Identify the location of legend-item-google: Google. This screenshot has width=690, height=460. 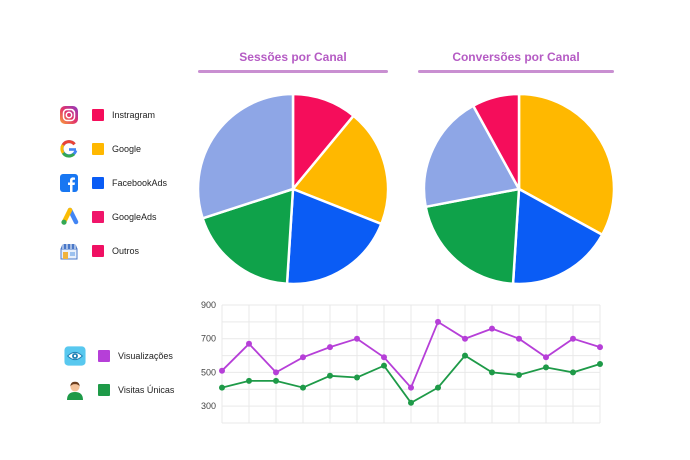
(99, 149).